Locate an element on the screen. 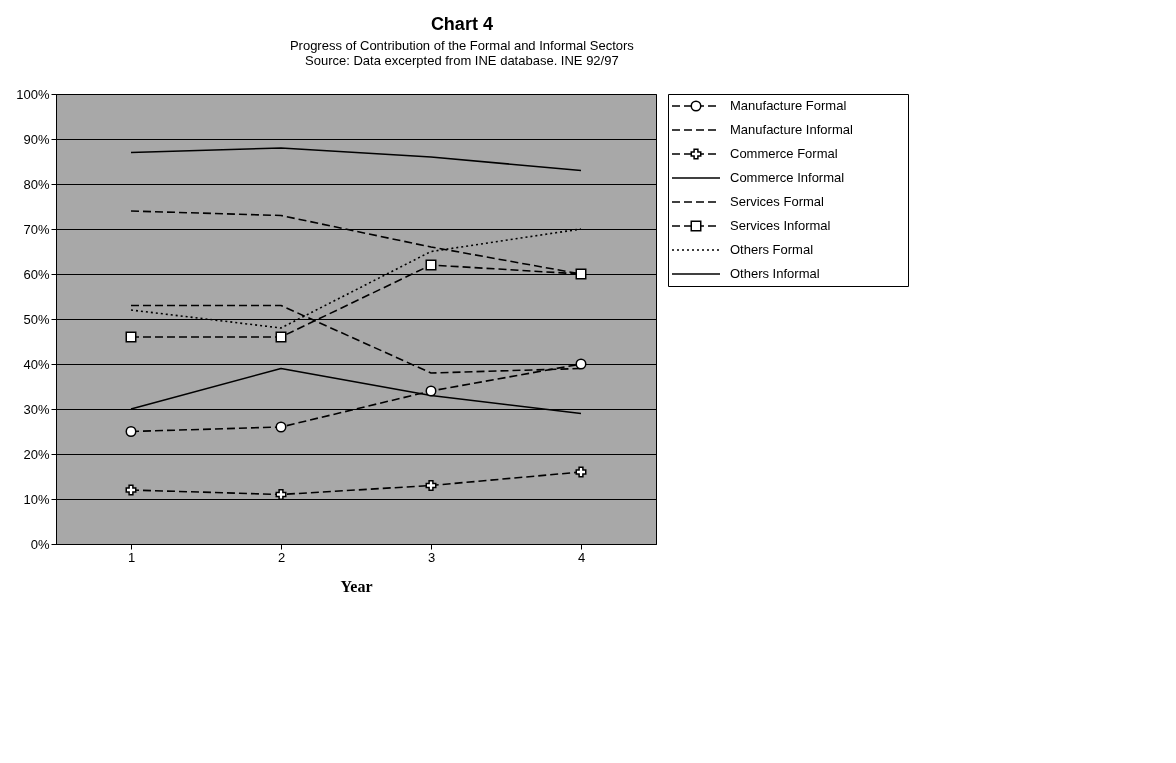 This screenshot has width=1176, height=763. legend-label: Commerce Informal is located at coordinates (787, 177).